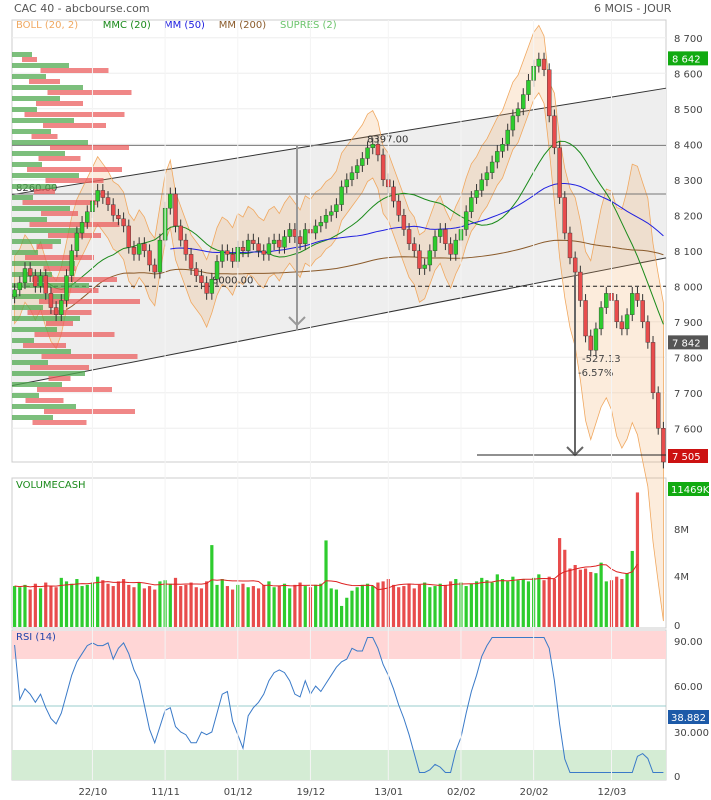 This screenshot has height=800, width=711. What do you see at coordinates (51, 485) in the screenshot?
I see `volume-title: VOLUMECASH` at bounding box center [51, 485].